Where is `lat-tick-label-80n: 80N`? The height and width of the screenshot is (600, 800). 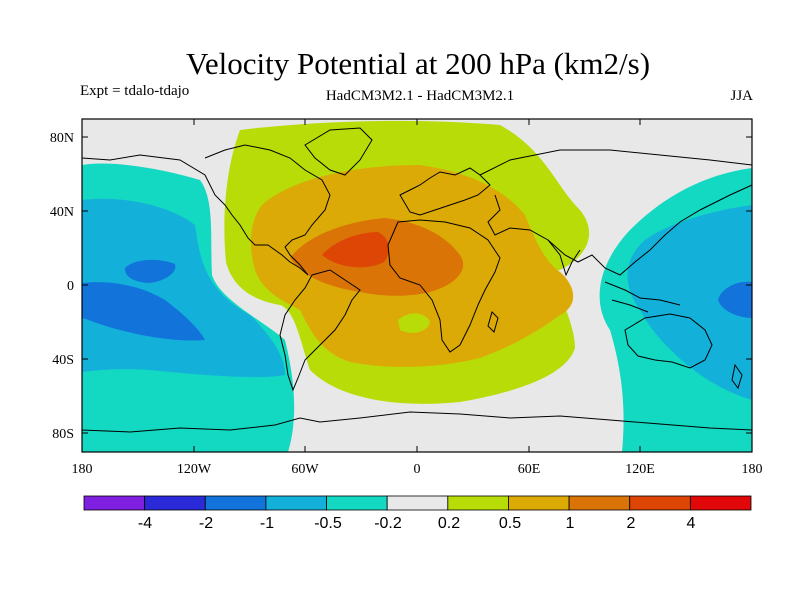 lat-tick-label-80n: 80N is located at coordinates (62, 138).